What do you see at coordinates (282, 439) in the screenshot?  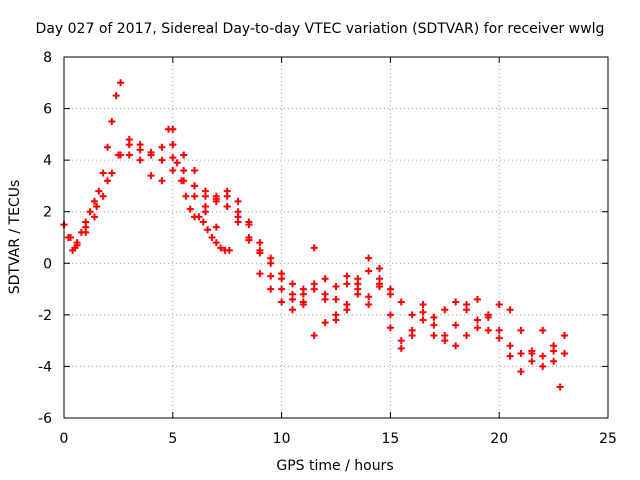 I see `x-tick-label: 10` at bounding box center [282, 439].